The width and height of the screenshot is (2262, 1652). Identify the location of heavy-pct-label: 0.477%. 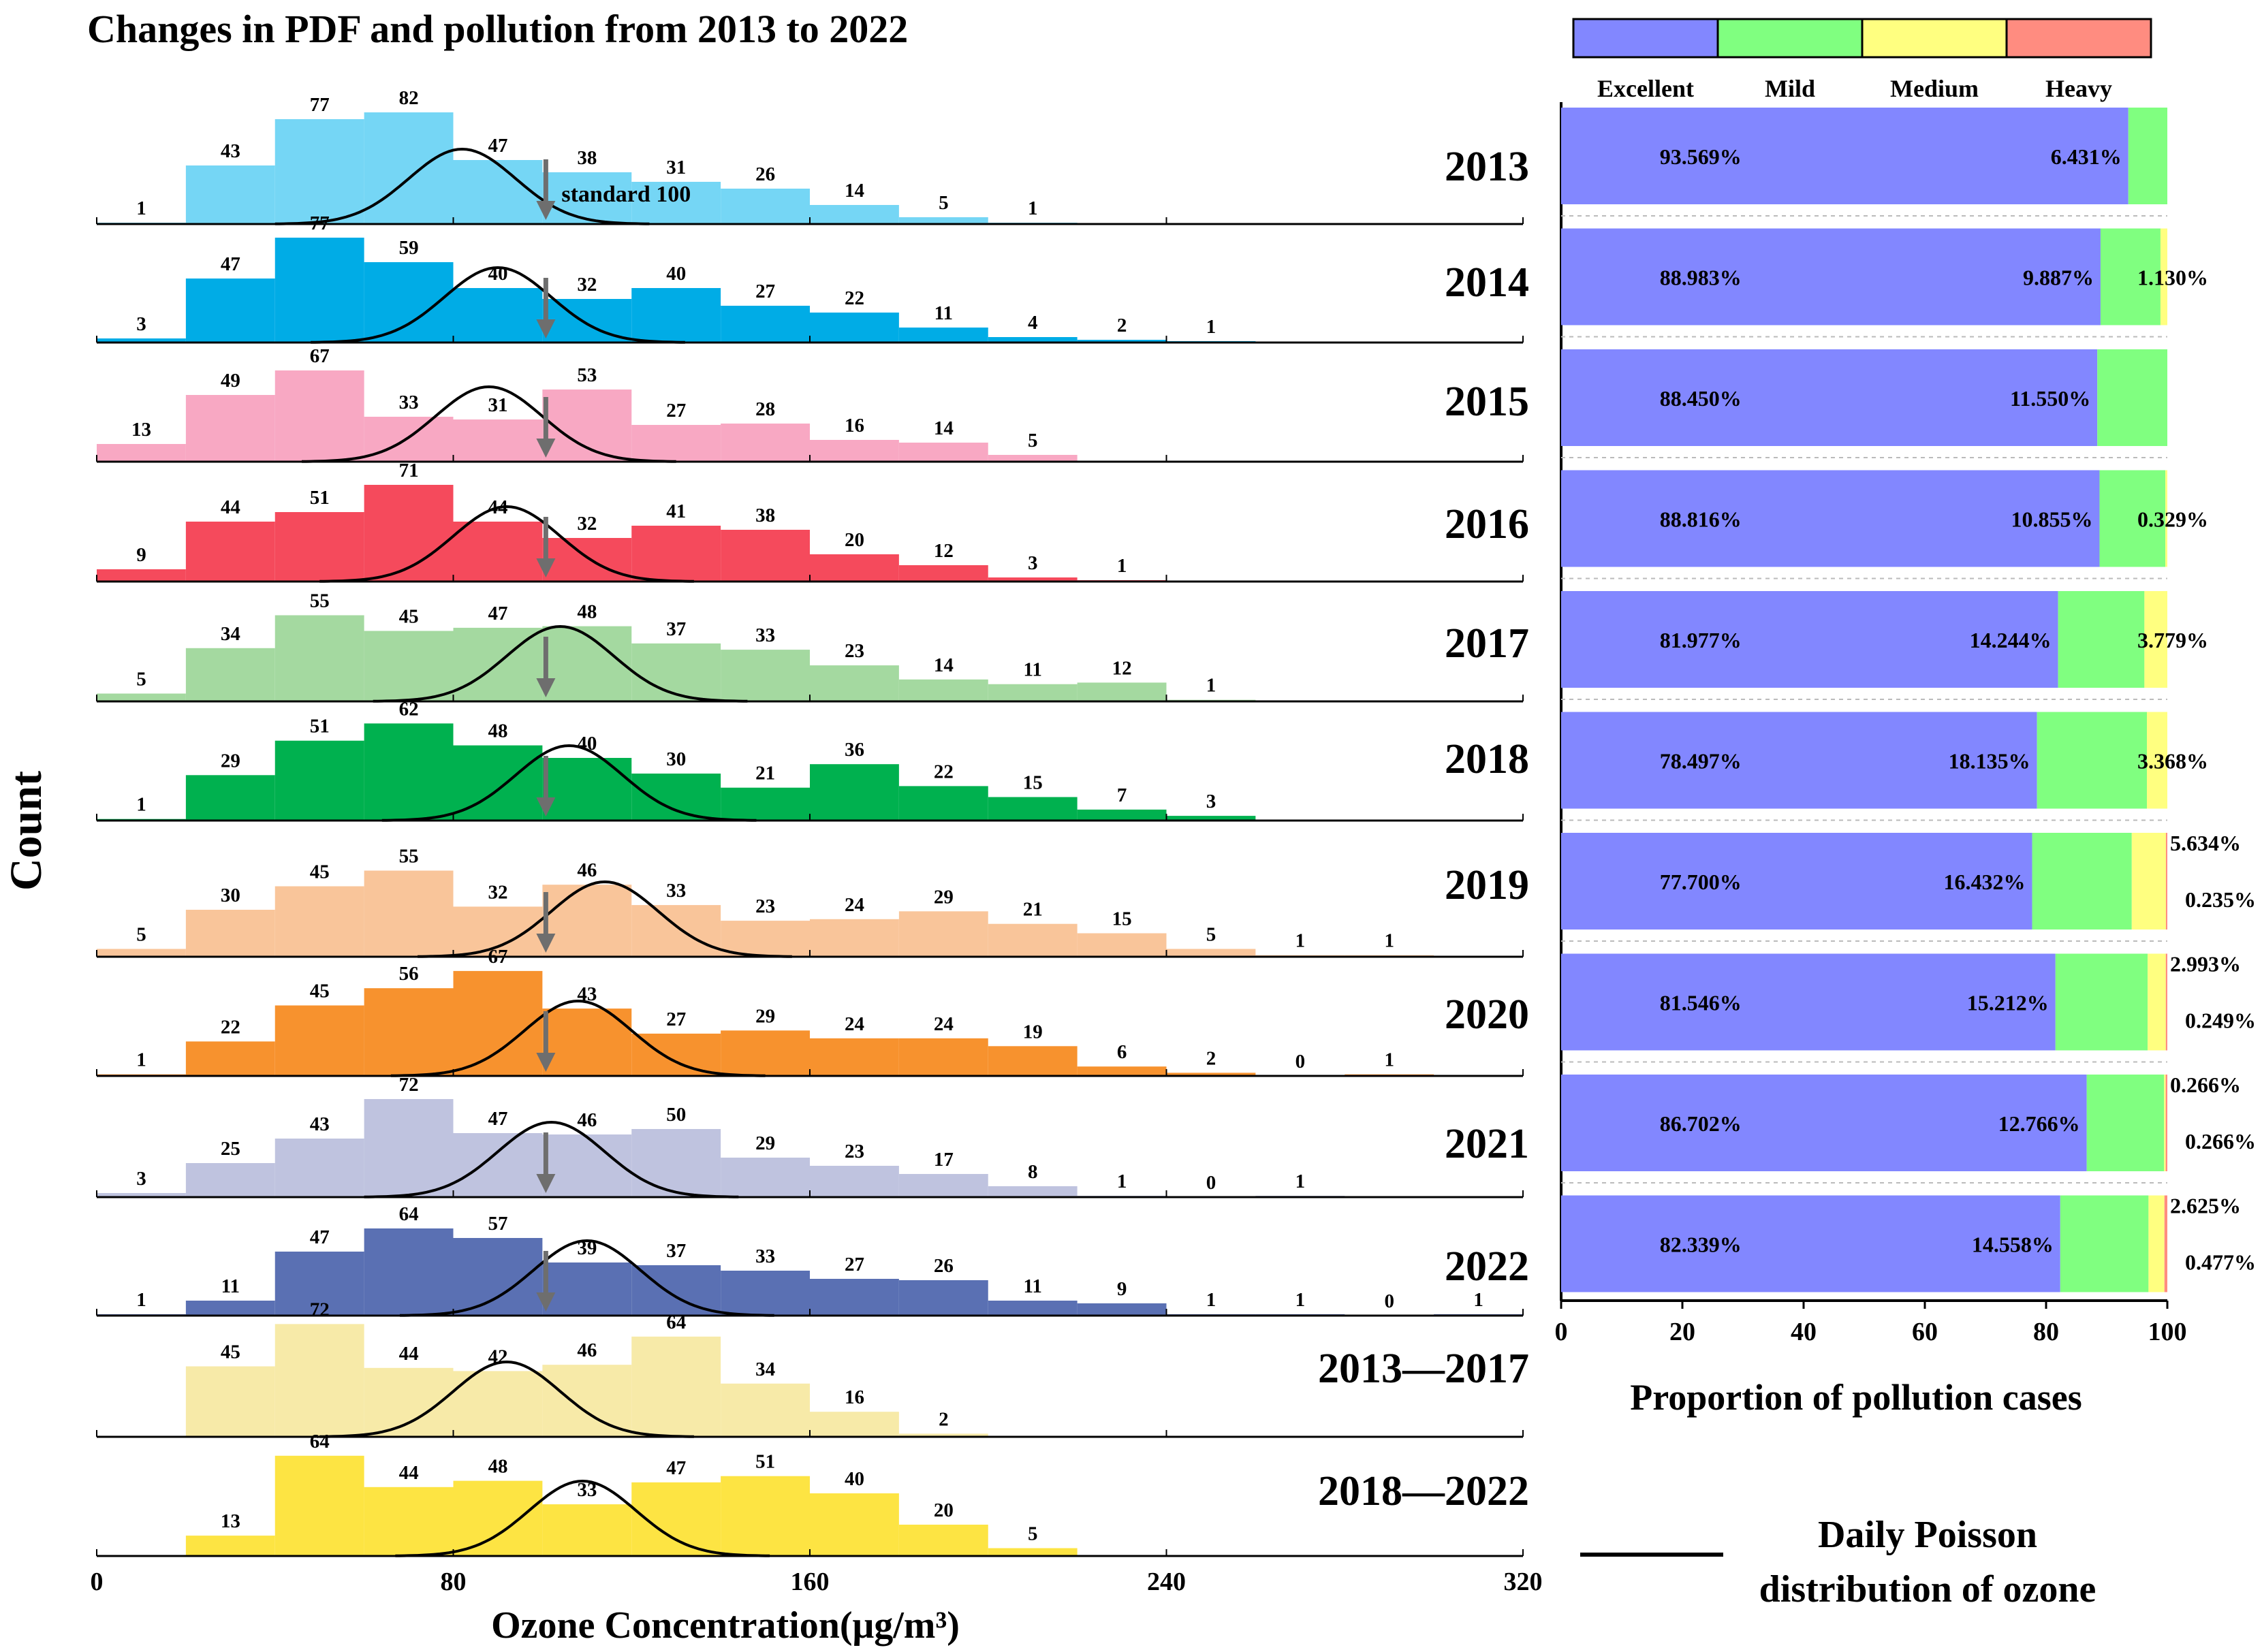
(2220, 1262).